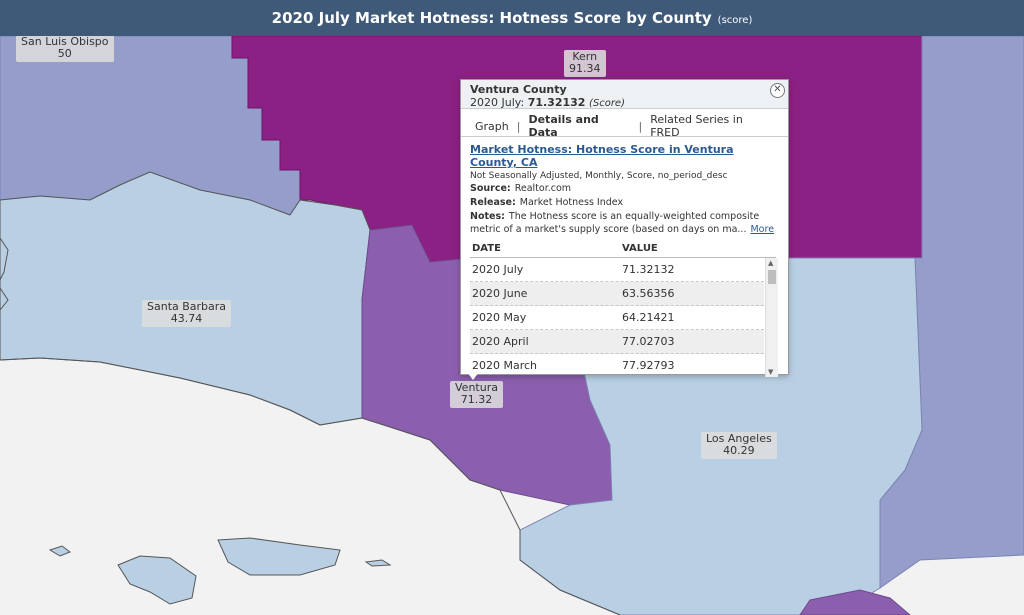 This screenshot has width=1024, height=615. I want to click on map-label-kern: Kern 91.34, so click(585, 63).